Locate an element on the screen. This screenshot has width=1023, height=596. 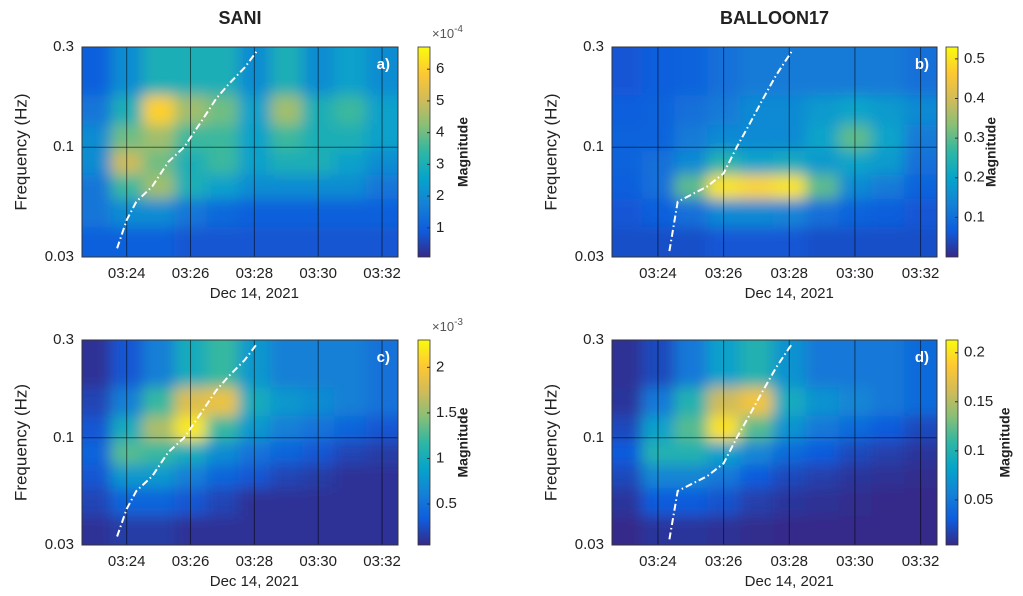
exponent-power: -4 is located at coordinates (458, 29).